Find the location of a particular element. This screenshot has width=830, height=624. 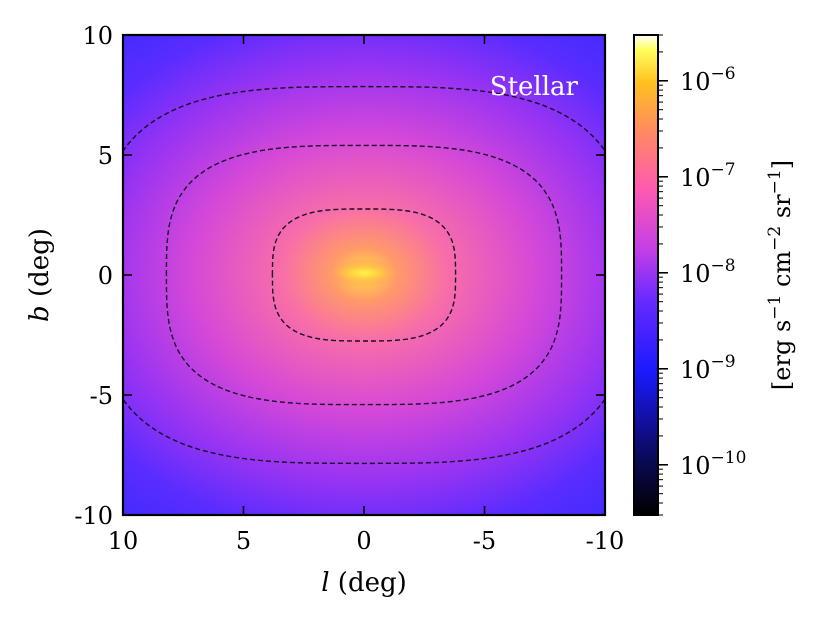

x-axis-label: l (deg) is located at coordinates (364, 583).